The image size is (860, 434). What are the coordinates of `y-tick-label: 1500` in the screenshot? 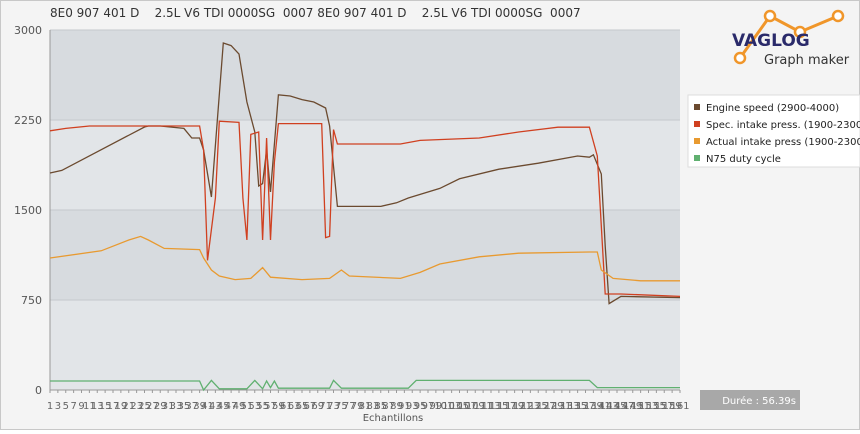 It's located at (28, 210).